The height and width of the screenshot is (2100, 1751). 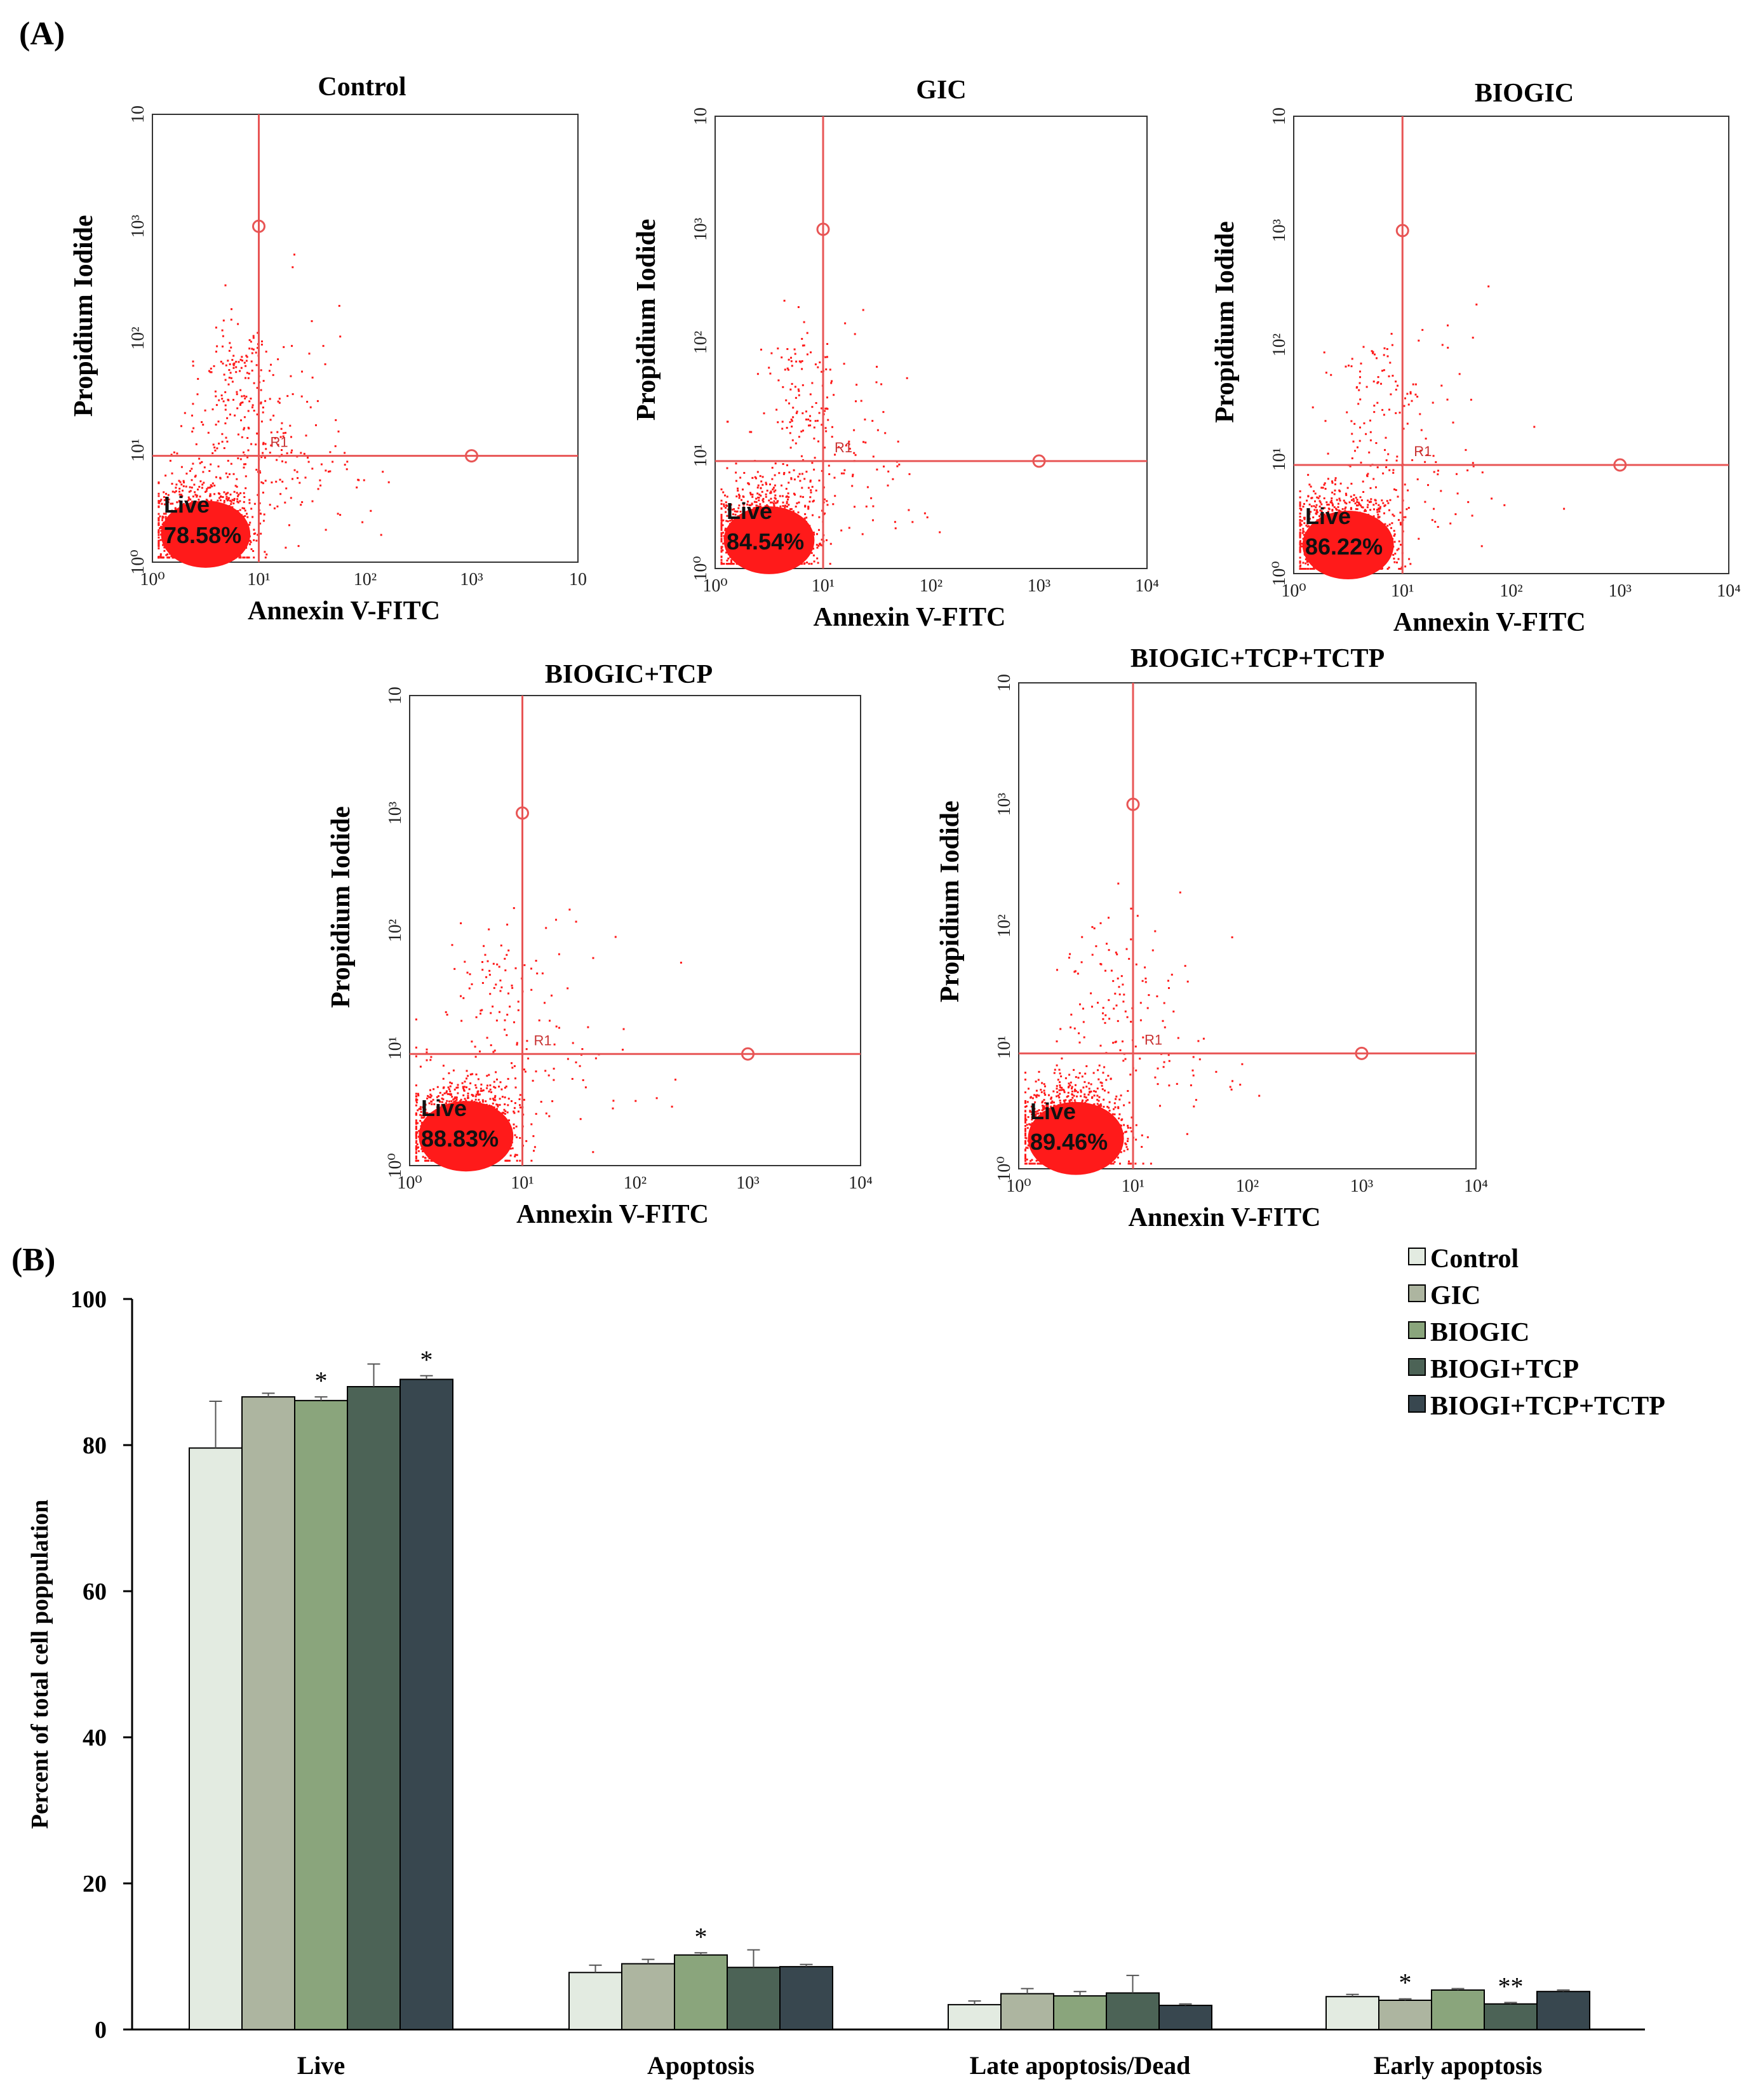 I want to click on legend-label: BIOGI+TCP, so click(x=1505, y=1369).